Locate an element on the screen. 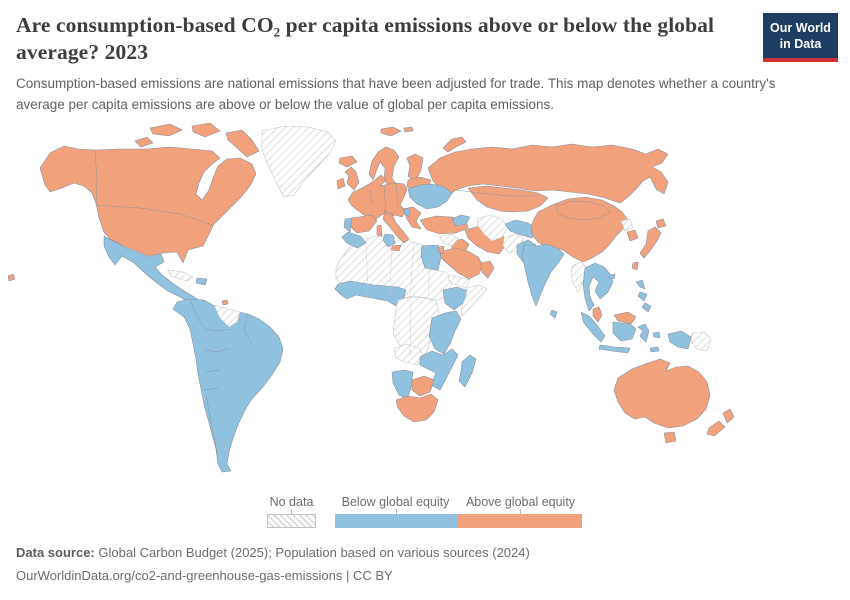 This screenshot has height=600, width=850. legend-label-no-data: No data is located at coordinates (291, 502).